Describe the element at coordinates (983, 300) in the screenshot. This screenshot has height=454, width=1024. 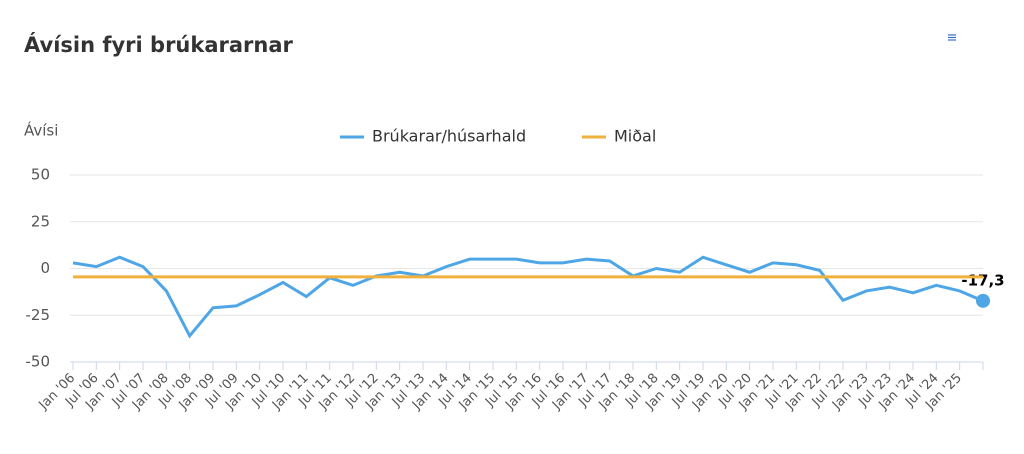
I see `end-point` at that location.